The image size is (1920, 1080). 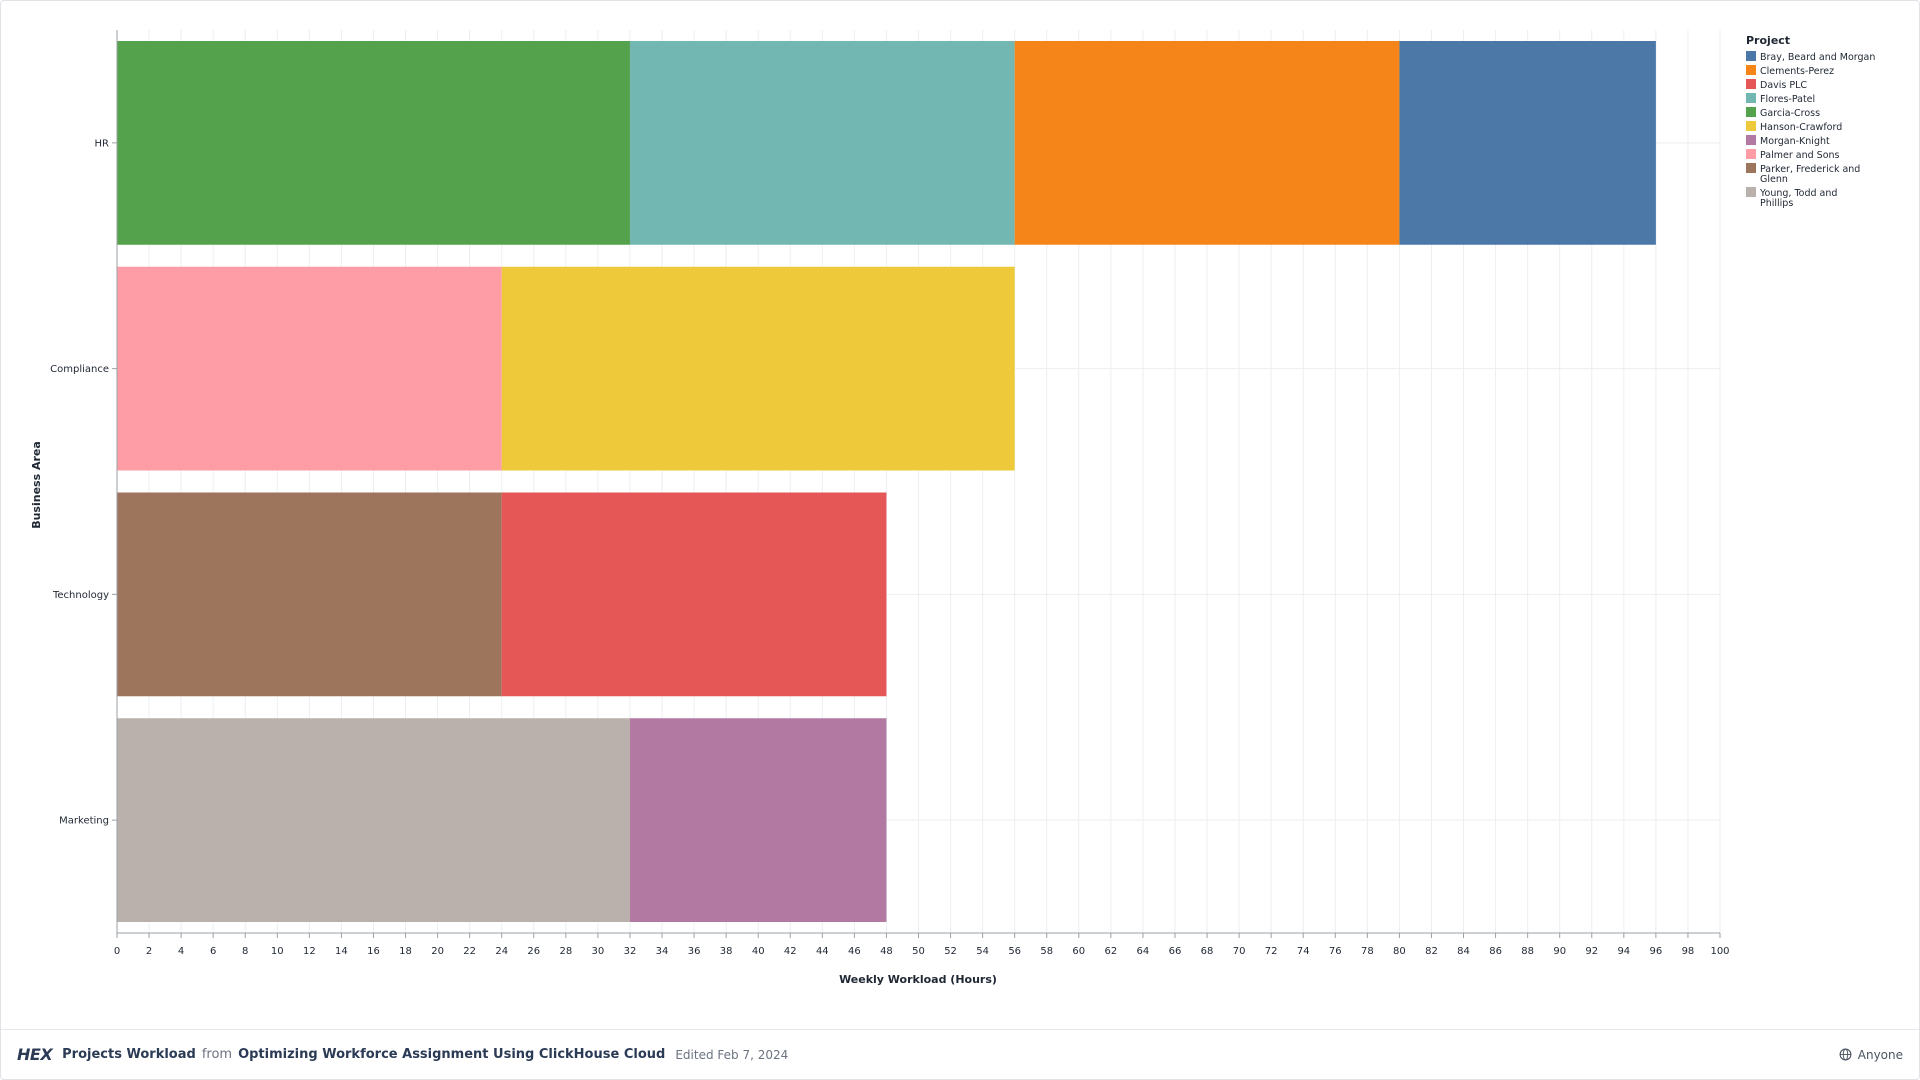 What do you see at coordinates (1239, 951) in the screenshot?
I see `x-tick-label: 70` at bounding box center [1239, 951].